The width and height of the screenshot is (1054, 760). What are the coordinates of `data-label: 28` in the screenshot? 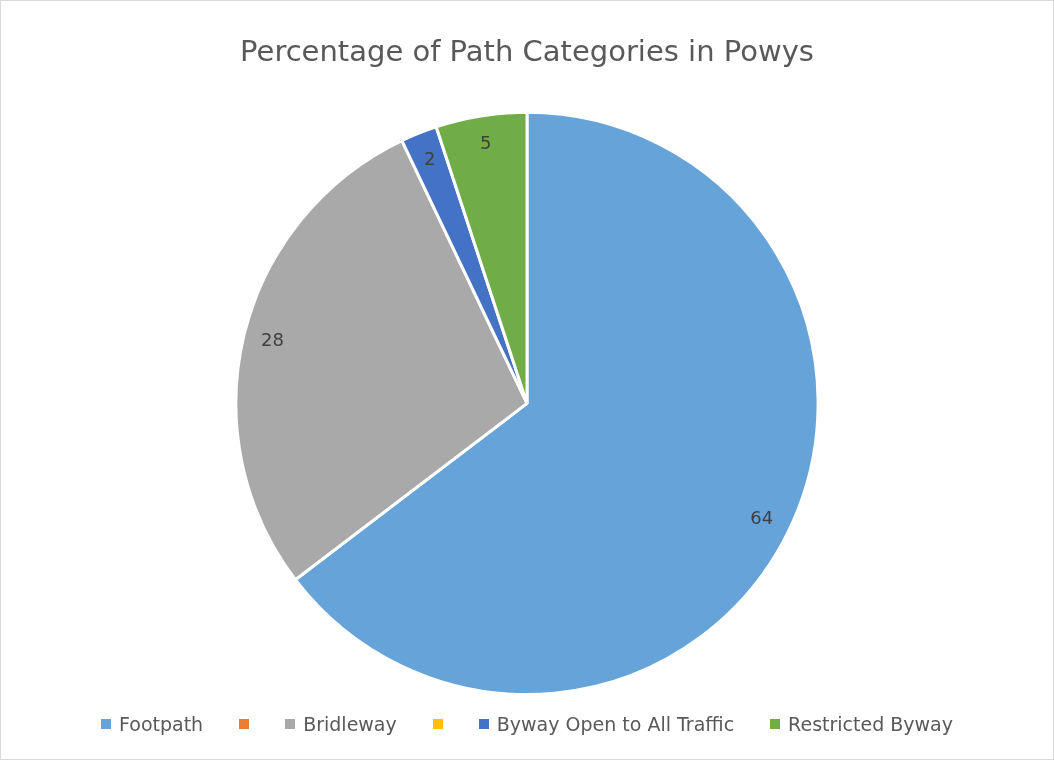 It's located at (272, 340).